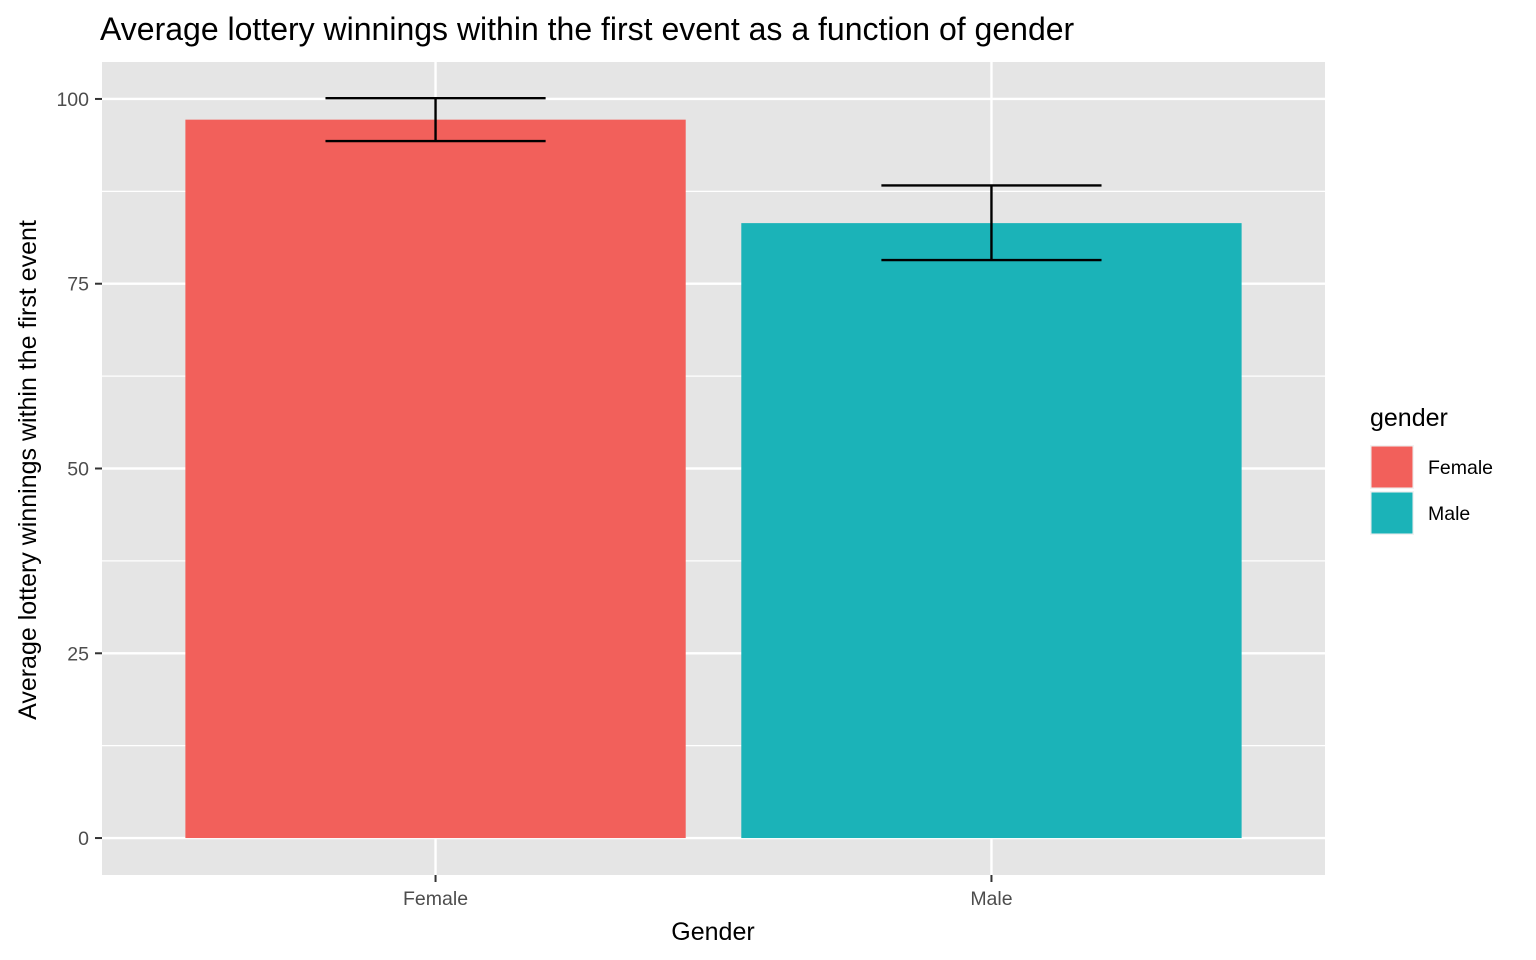 This screenshot has height=960, width=1536. I want to click on legend-title: gender, so click(1409, 418).